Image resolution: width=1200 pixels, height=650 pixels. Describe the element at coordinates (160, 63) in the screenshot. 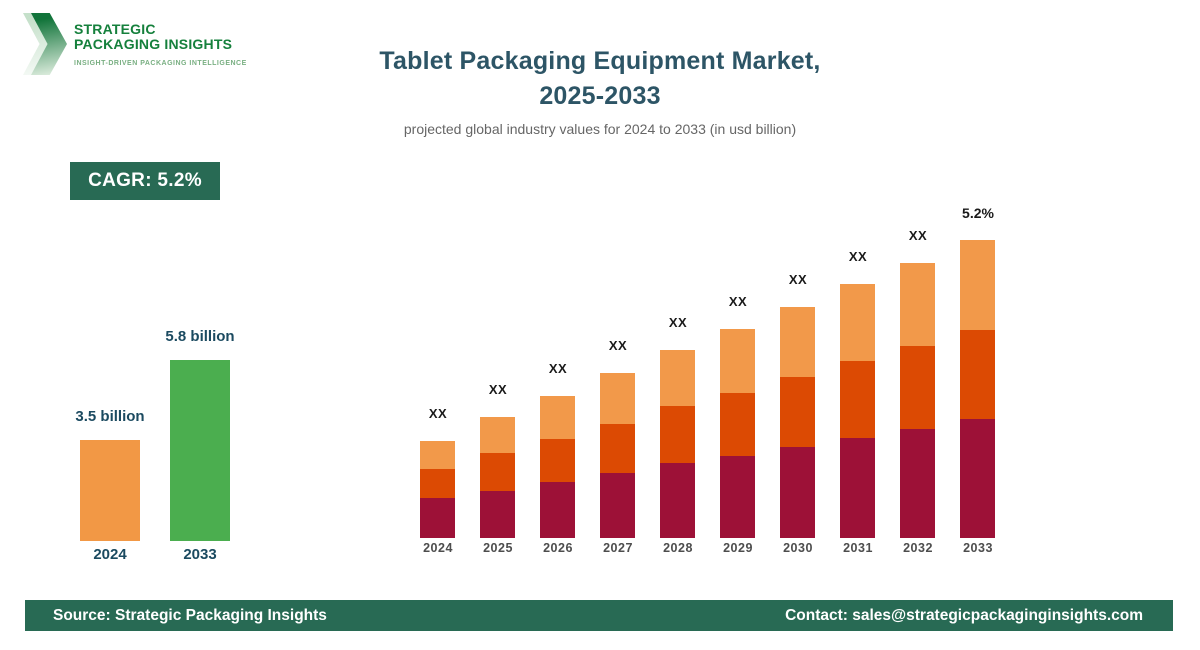

I see `brand-tagline: INSIGHT-DRIVEN PACKAGING INTELLIGENCE` at that location.